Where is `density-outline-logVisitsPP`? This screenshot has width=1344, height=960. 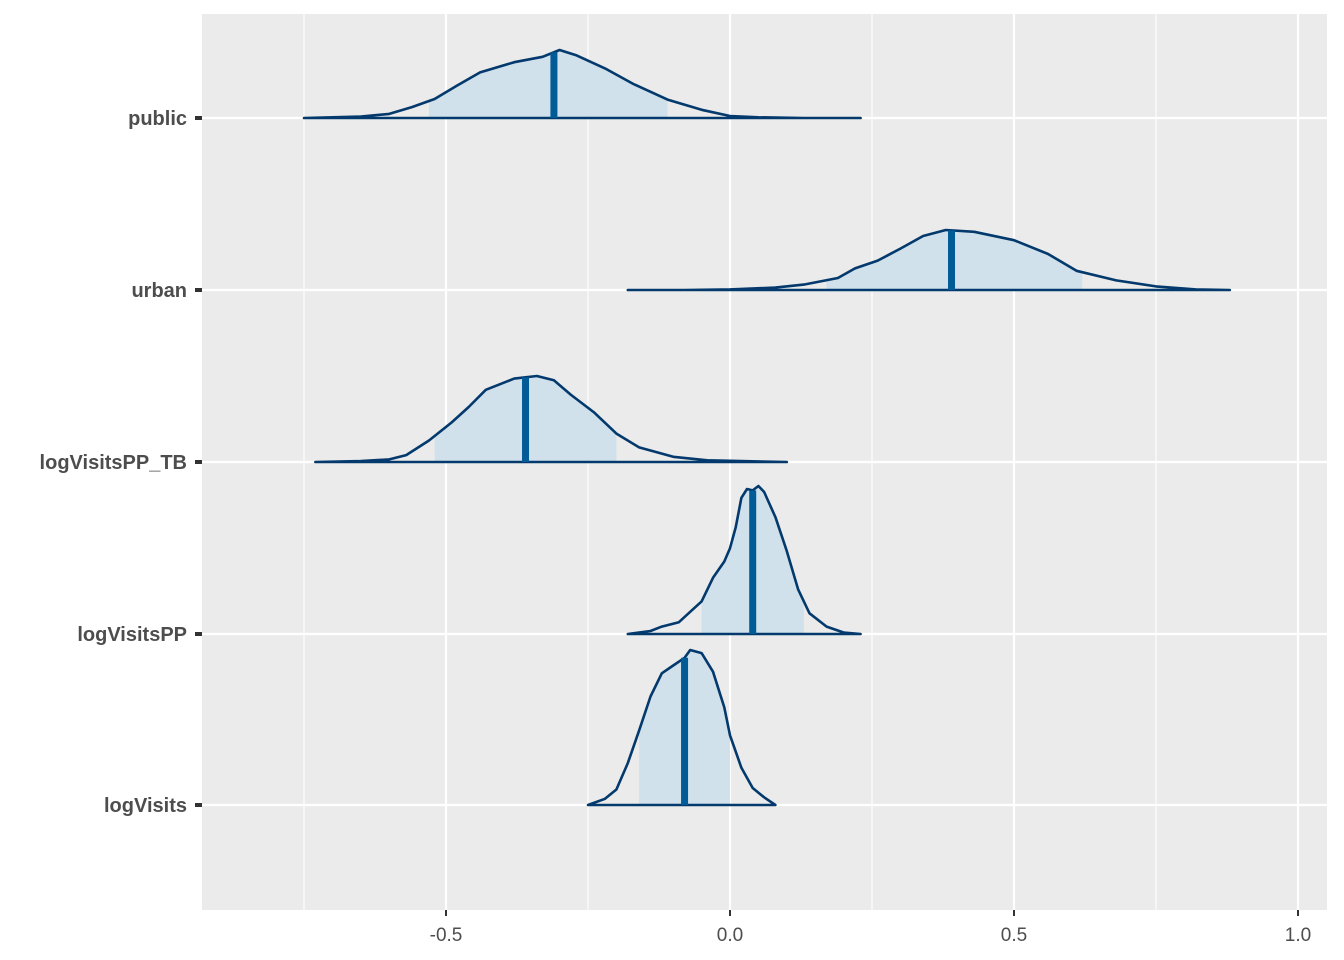
density-outline-logVisitsPP is located at coordinates (744, 560).